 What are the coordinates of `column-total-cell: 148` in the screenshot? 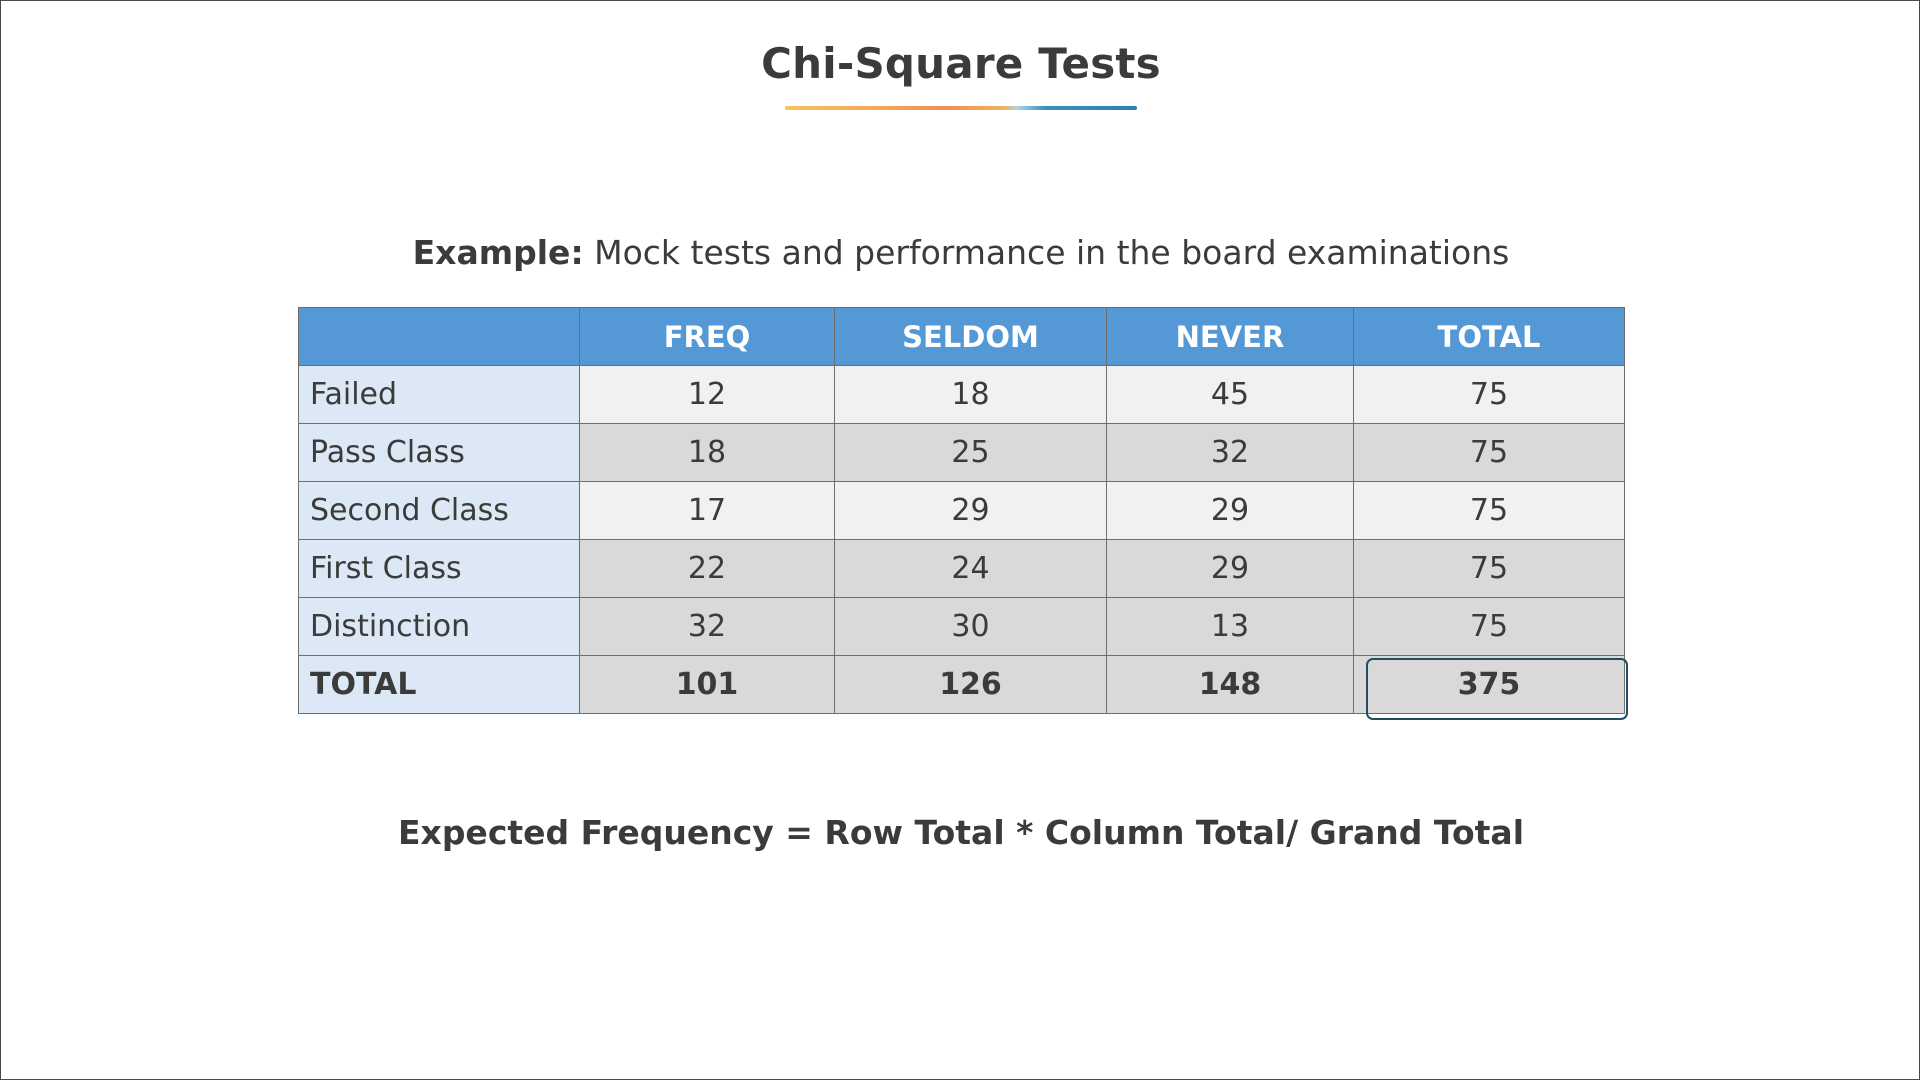 It's located at (1230, 684).